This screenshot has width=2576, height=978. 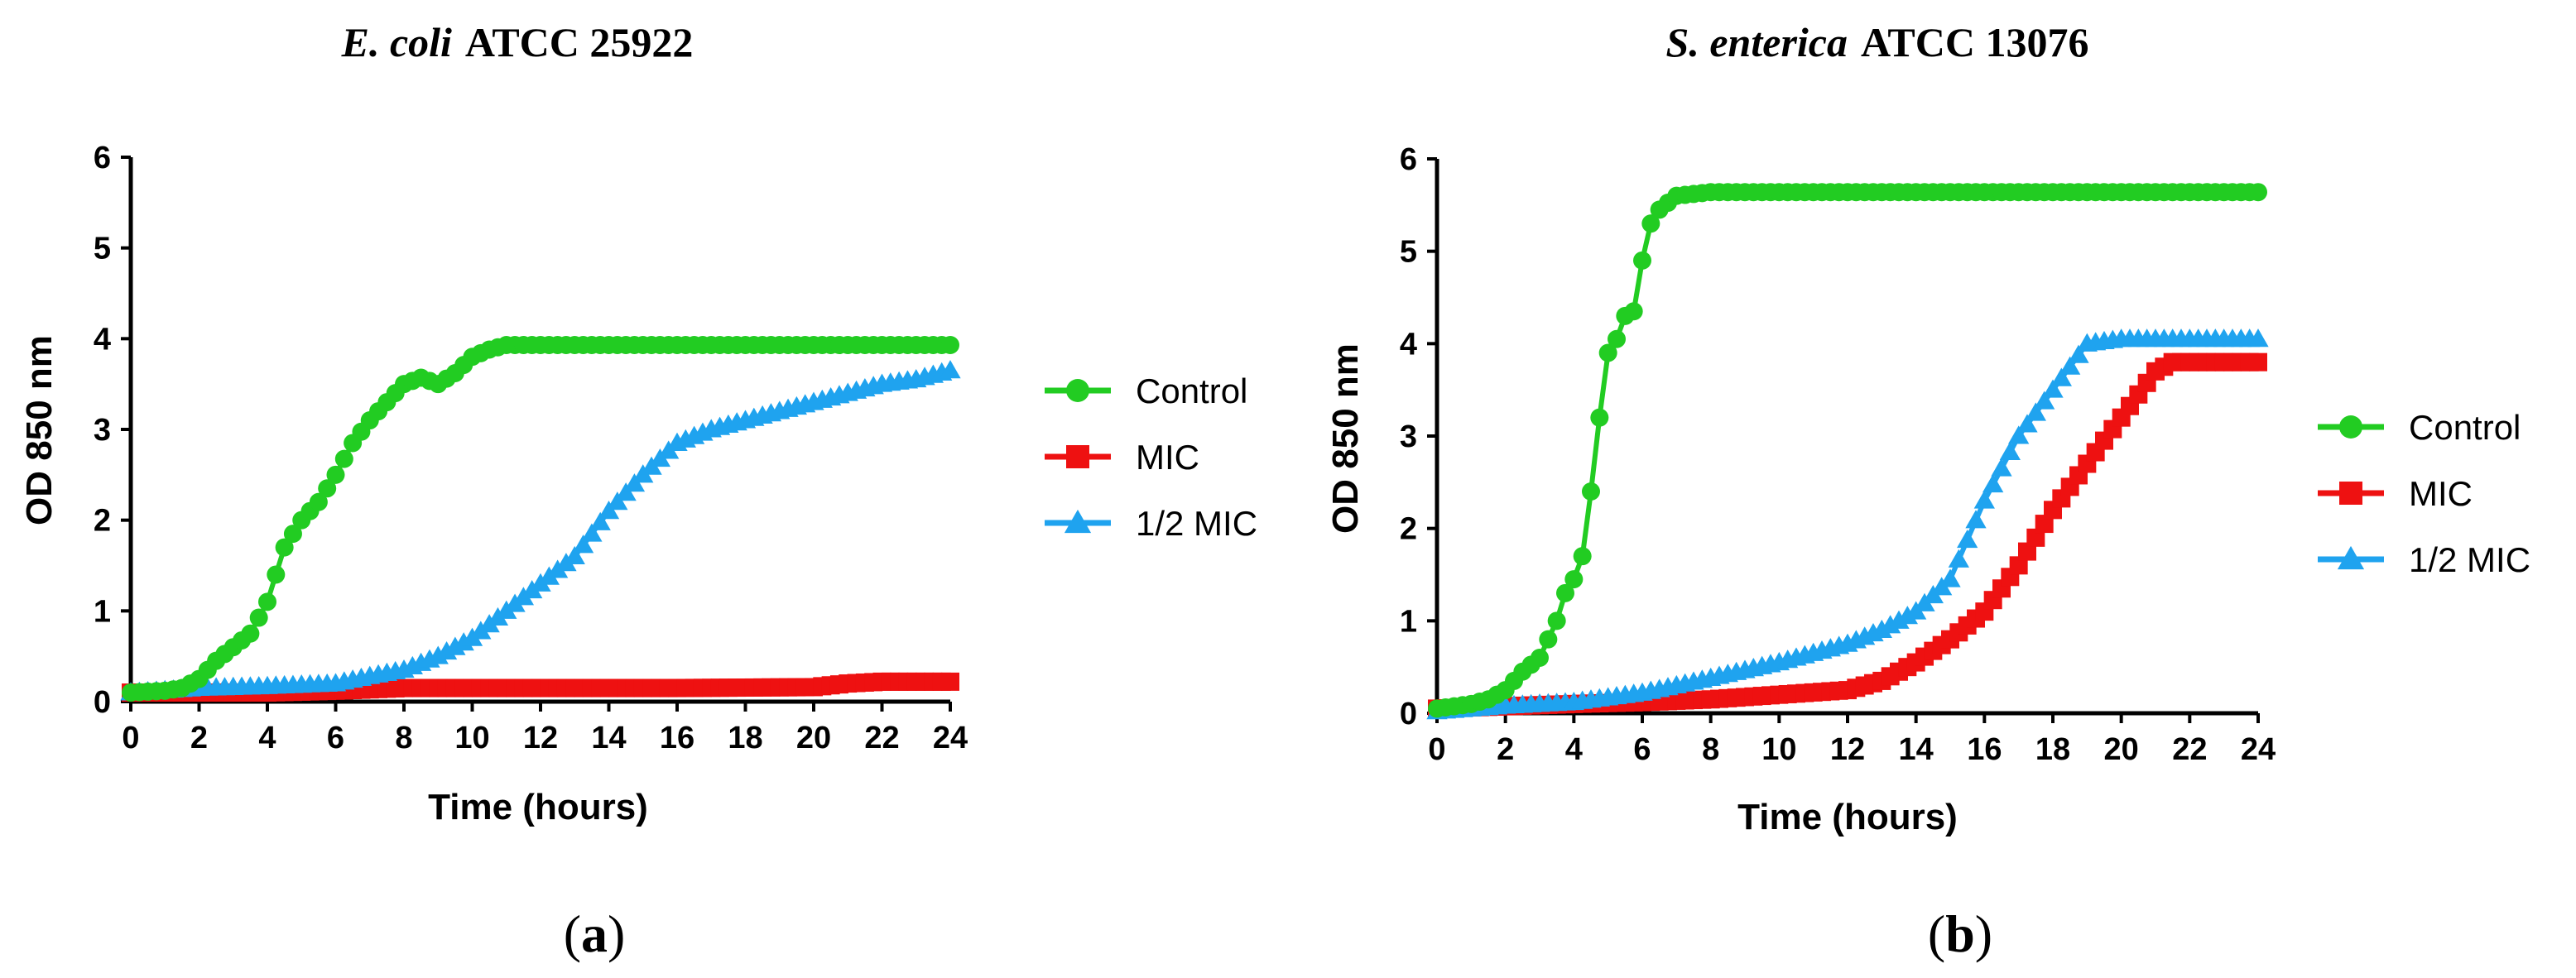 What do you see at coordinates (1757, 42) in the screenshot?
I see `chart-title-italic: S. enterica` at bounding box center [1757, 42].